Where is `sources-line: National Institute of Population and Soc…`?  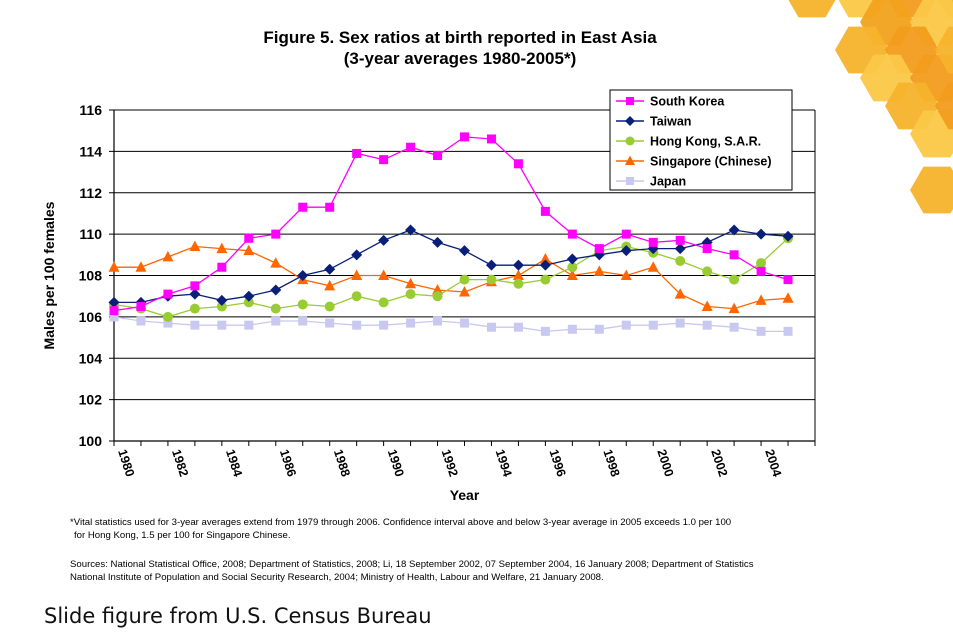
sources-line: National Institute of Population and Soc… is located at coordinates (337, 577).